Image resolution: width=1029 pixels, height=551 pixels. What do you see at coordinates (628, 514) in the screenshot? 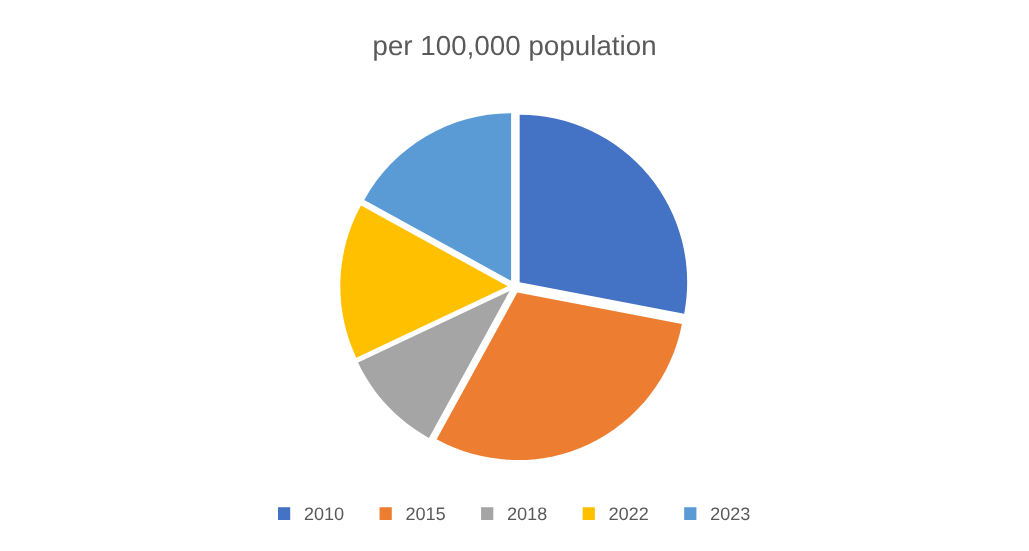
I see `legend-label: 2022` at bounding box center [628, 514].